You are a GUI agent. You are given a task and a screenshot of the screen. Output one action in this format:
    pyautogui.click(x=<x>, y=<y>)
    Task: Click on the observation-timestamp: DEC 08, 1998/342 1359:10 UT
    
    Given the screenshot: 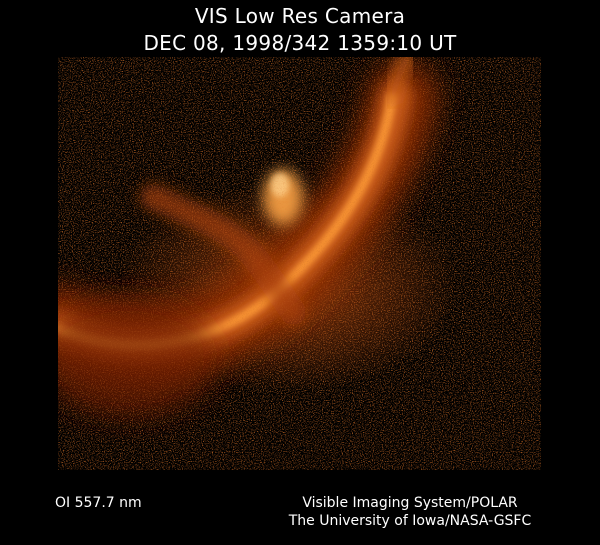 What is the action you would take?
    pyautogui.click(x=300, y=43)
    